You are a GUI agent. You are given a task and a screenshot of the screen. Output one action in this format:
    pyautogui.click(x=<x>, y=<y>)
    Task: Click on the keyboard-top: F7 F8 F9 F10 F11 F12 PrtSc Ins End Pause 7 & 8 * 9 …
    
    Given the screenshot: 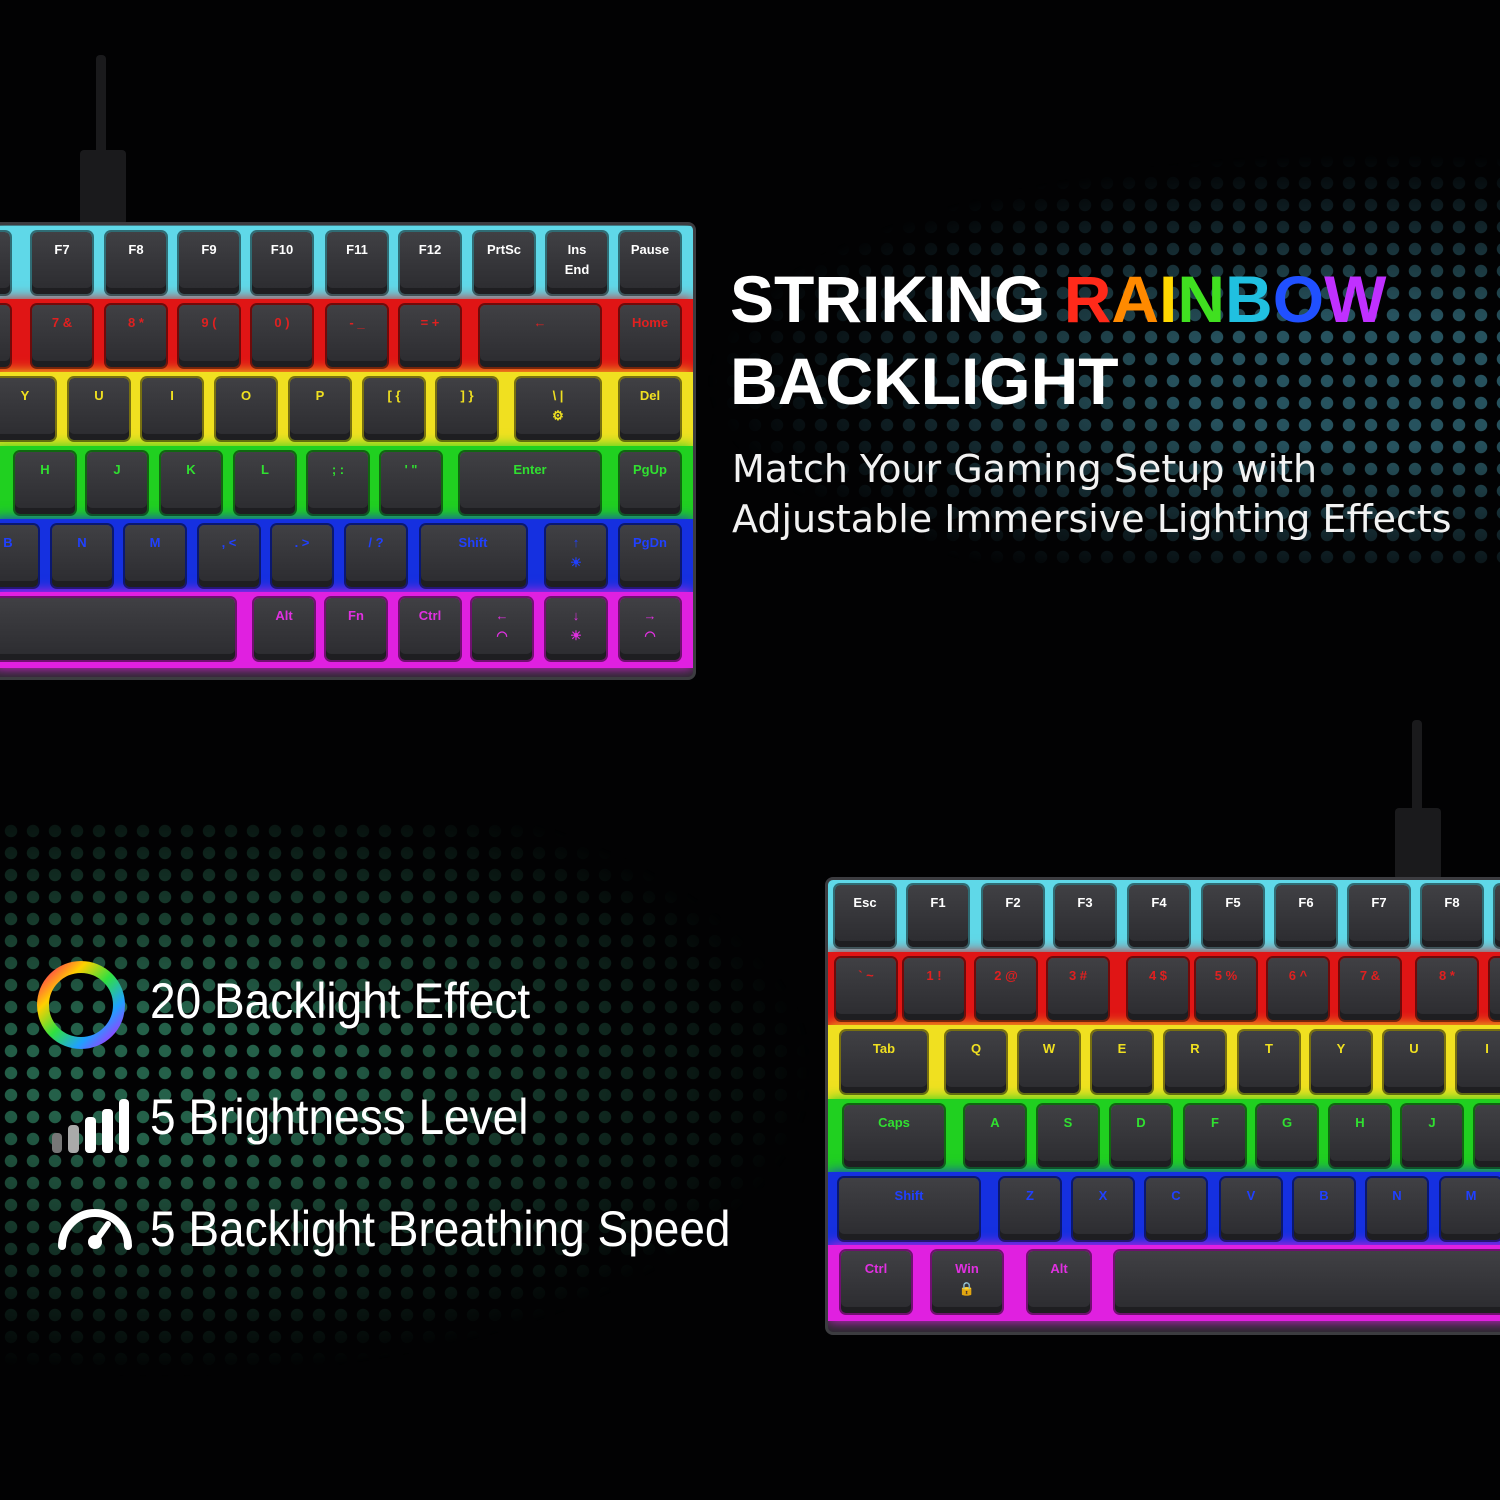 What is the action you would take?
    pyautogui.click(x=348, y=451)
    